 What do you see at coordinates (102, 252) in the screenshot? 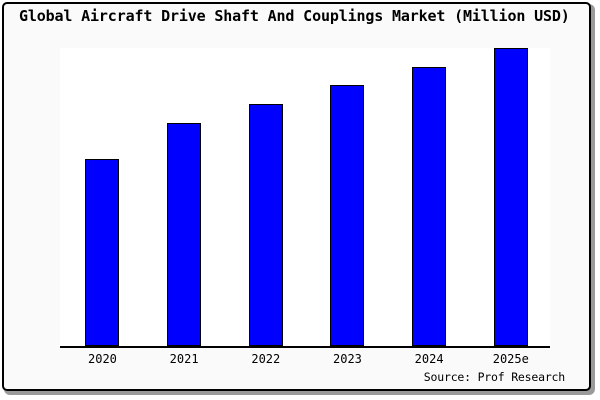
I see `bar-2020` at bounding box center [102, 252].